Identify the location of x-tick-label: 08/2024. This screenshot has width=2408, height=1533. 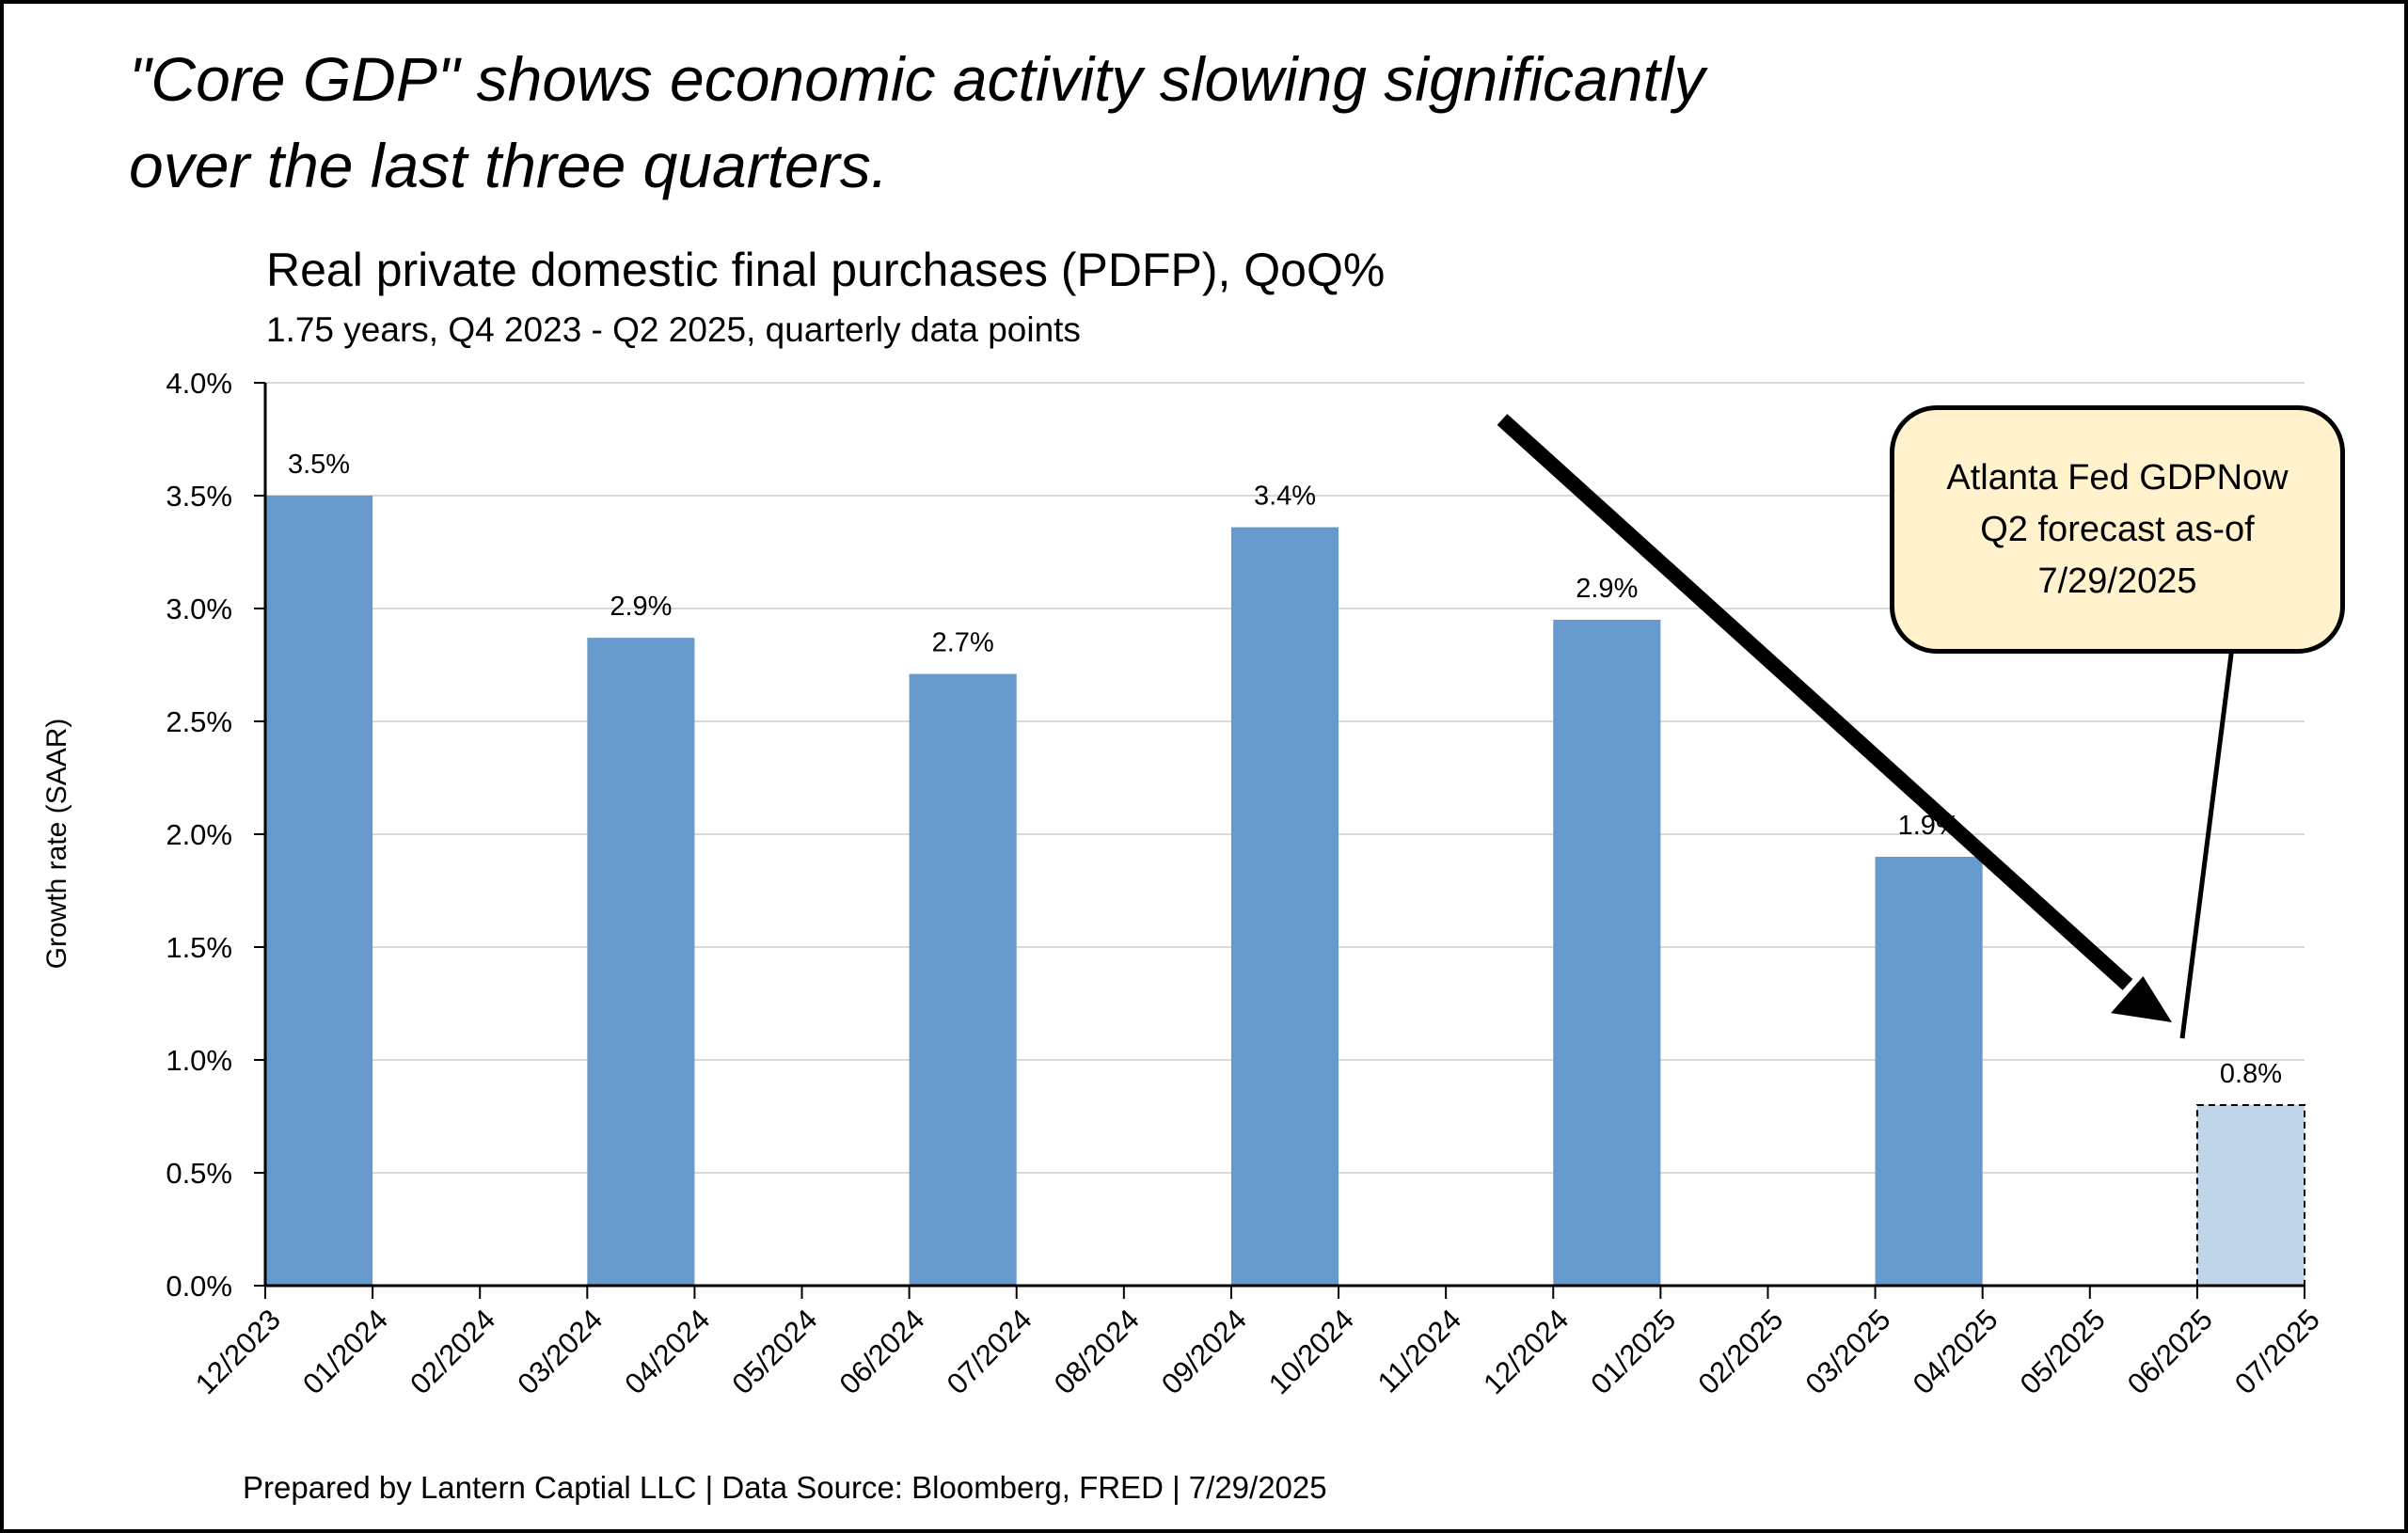
(1097, 1351).